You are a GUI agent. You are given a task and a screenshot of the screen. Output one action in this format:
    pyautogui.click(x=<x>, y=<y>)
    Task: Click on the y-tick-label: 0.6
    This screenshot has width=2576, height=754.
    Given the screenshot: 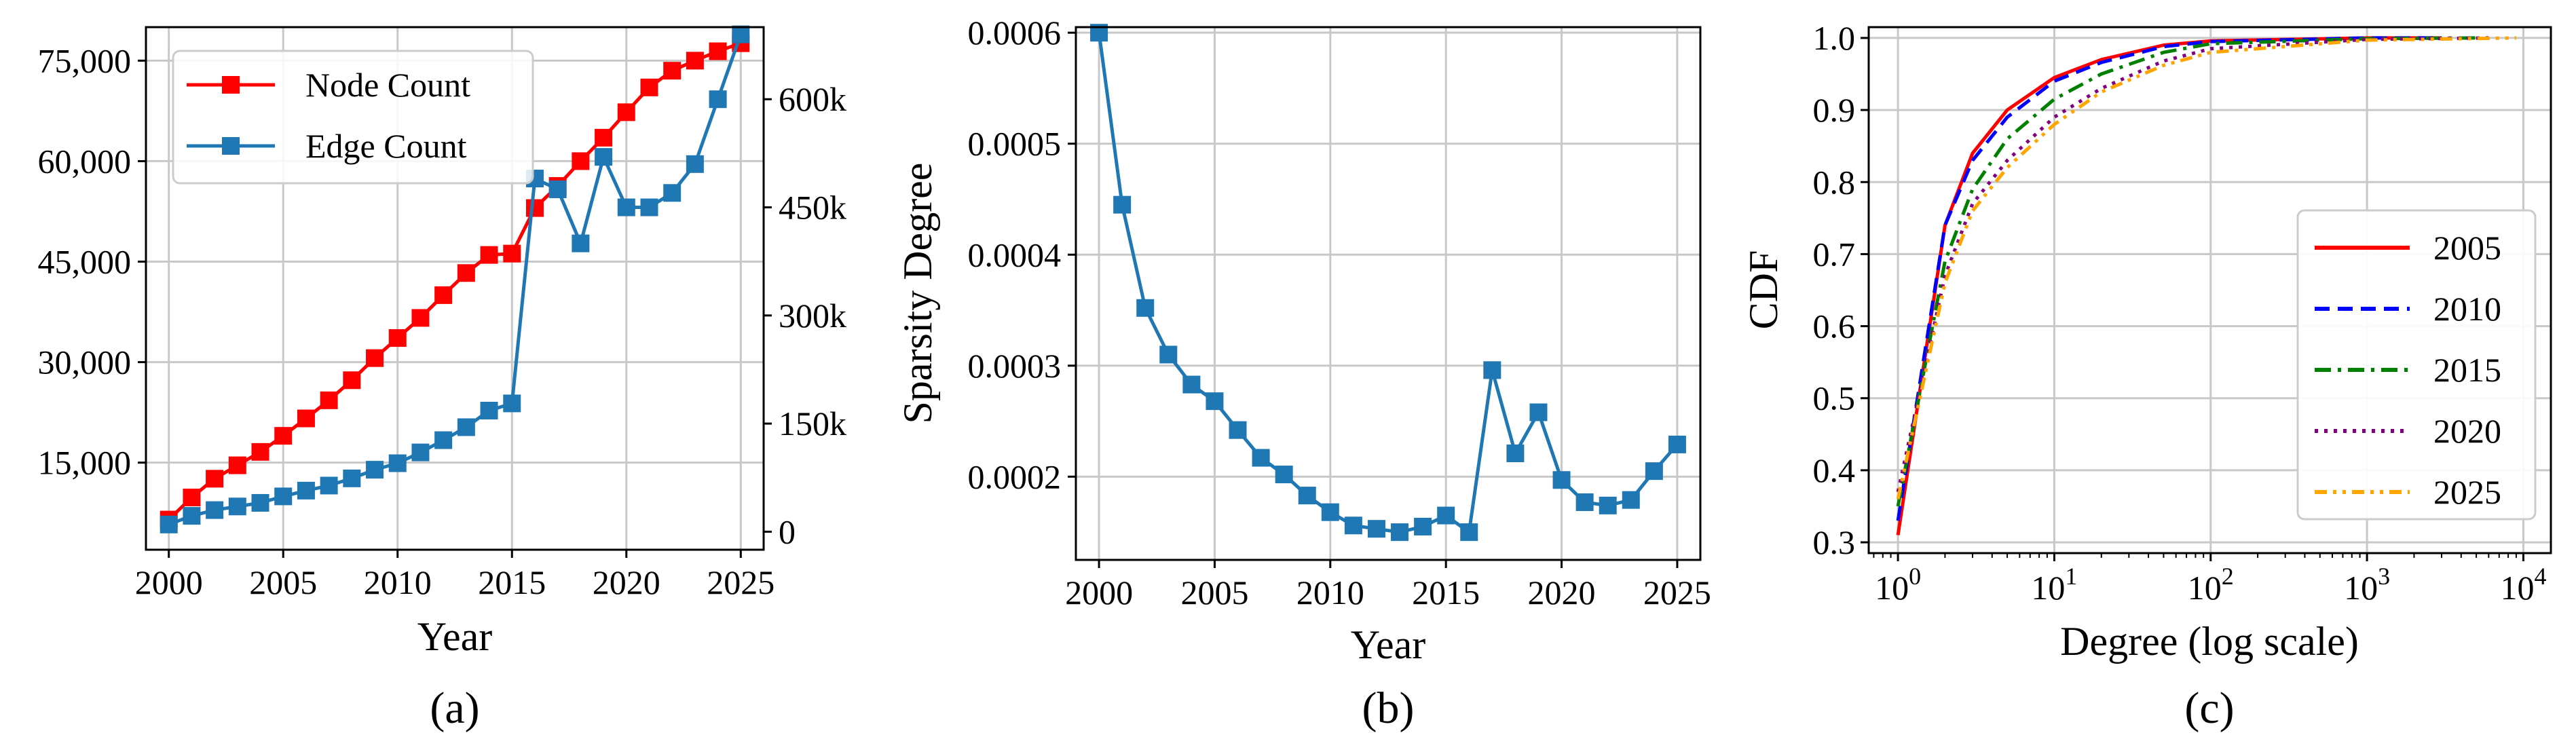 What is the action you would take?
    pyautogui.click(x=1835, y=326)
    